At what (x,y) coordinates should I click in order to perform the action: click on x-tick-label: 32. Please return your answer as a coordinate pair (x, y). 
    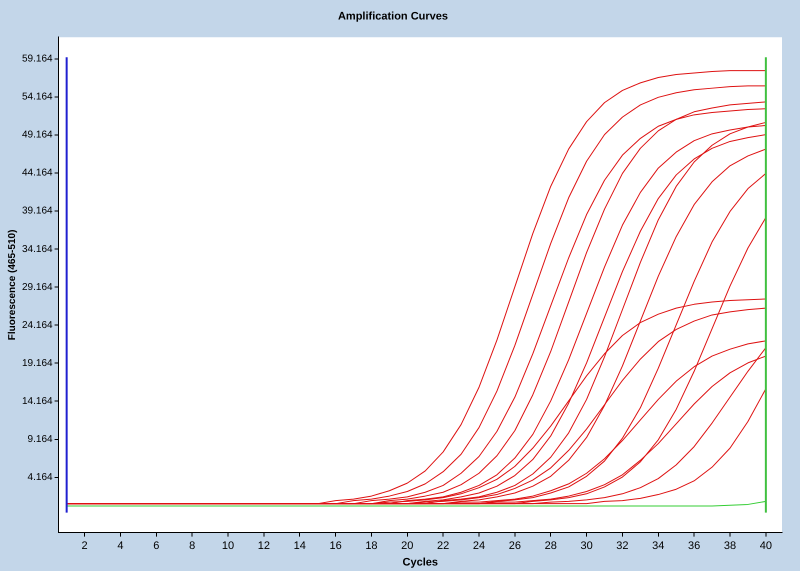
    Looking at the image, I should click on (622, 546).